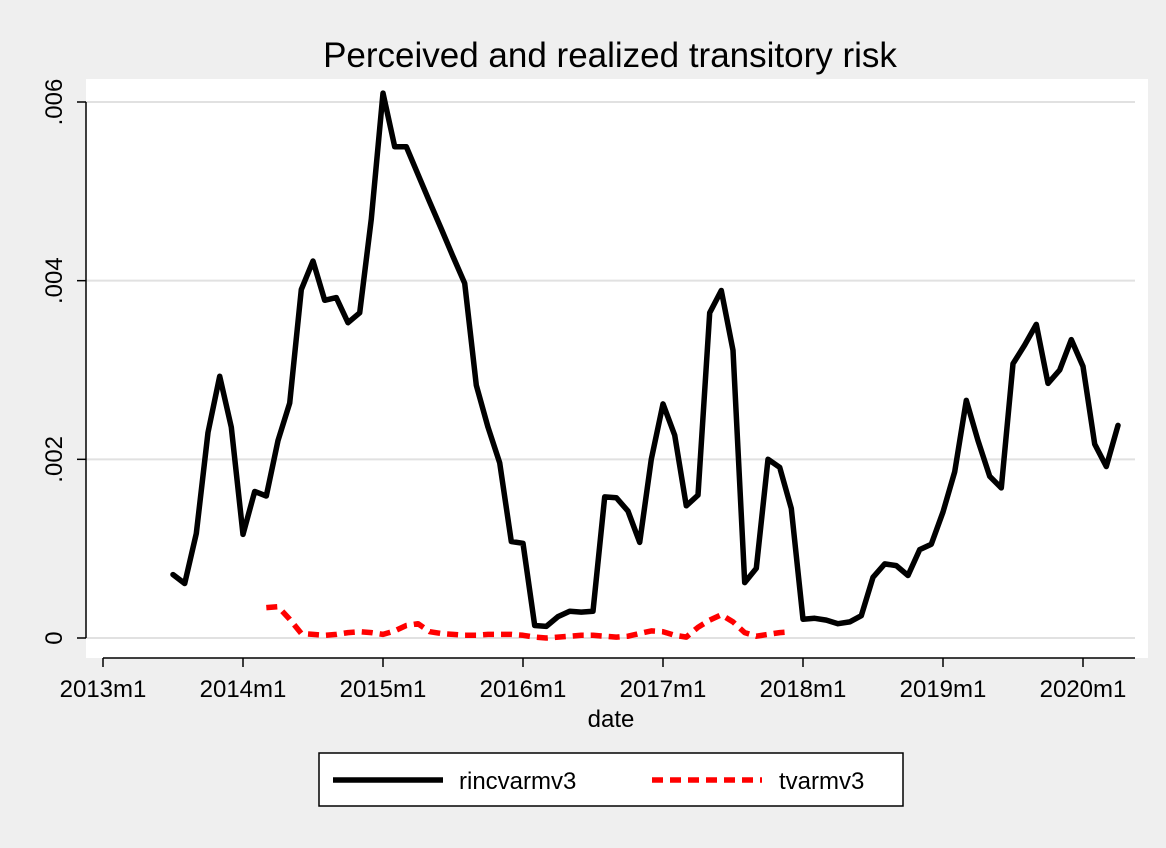 The image size is (1166, 848). I want to click on legend-label-tvarmv3: tvarmv3, so click(821, 781).